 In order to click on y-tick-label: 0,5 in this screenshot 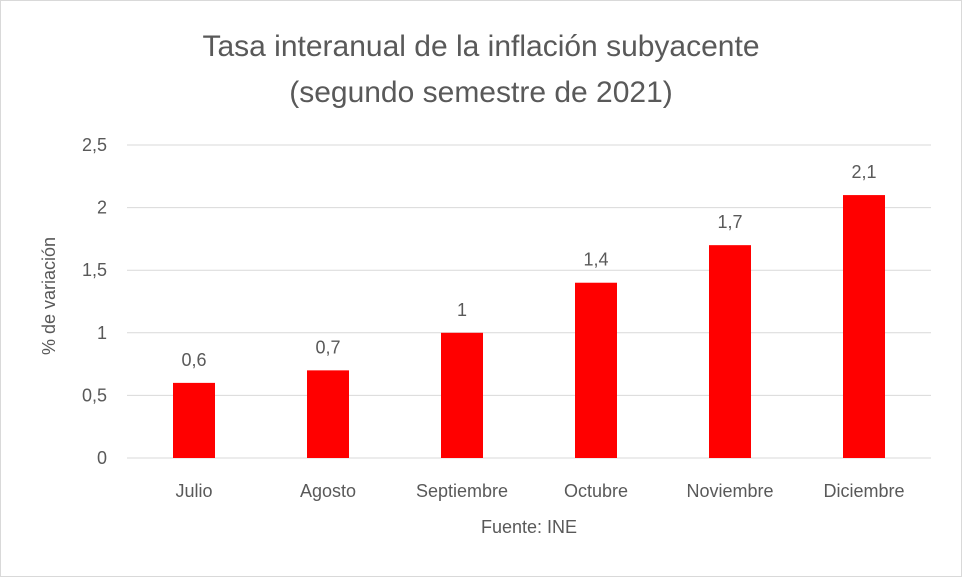, I will do `click(94, 395)`.